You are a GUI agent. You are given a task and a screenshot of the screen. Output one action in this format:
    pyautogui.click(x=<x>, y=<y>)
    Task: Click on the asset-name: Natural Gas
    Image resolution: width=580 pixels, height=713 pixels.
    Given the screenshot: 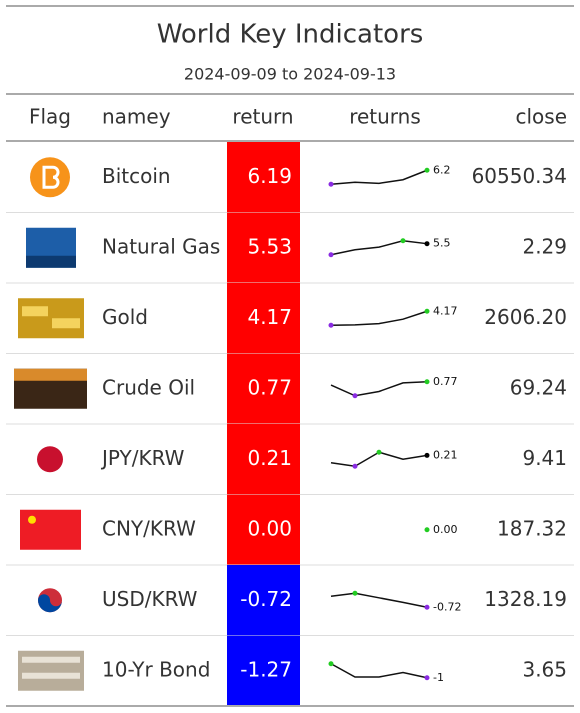 What is the action you would take?
    pyautogui.click(x=161, y=246)
    